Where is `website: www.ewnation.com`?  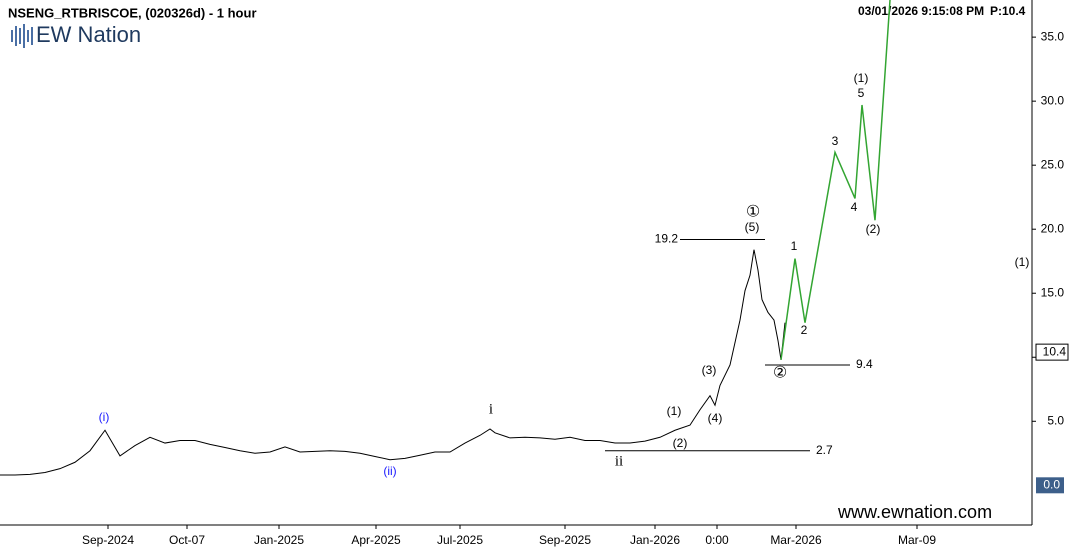
website: www.ewnation.com is located at coordinates (914, 512).